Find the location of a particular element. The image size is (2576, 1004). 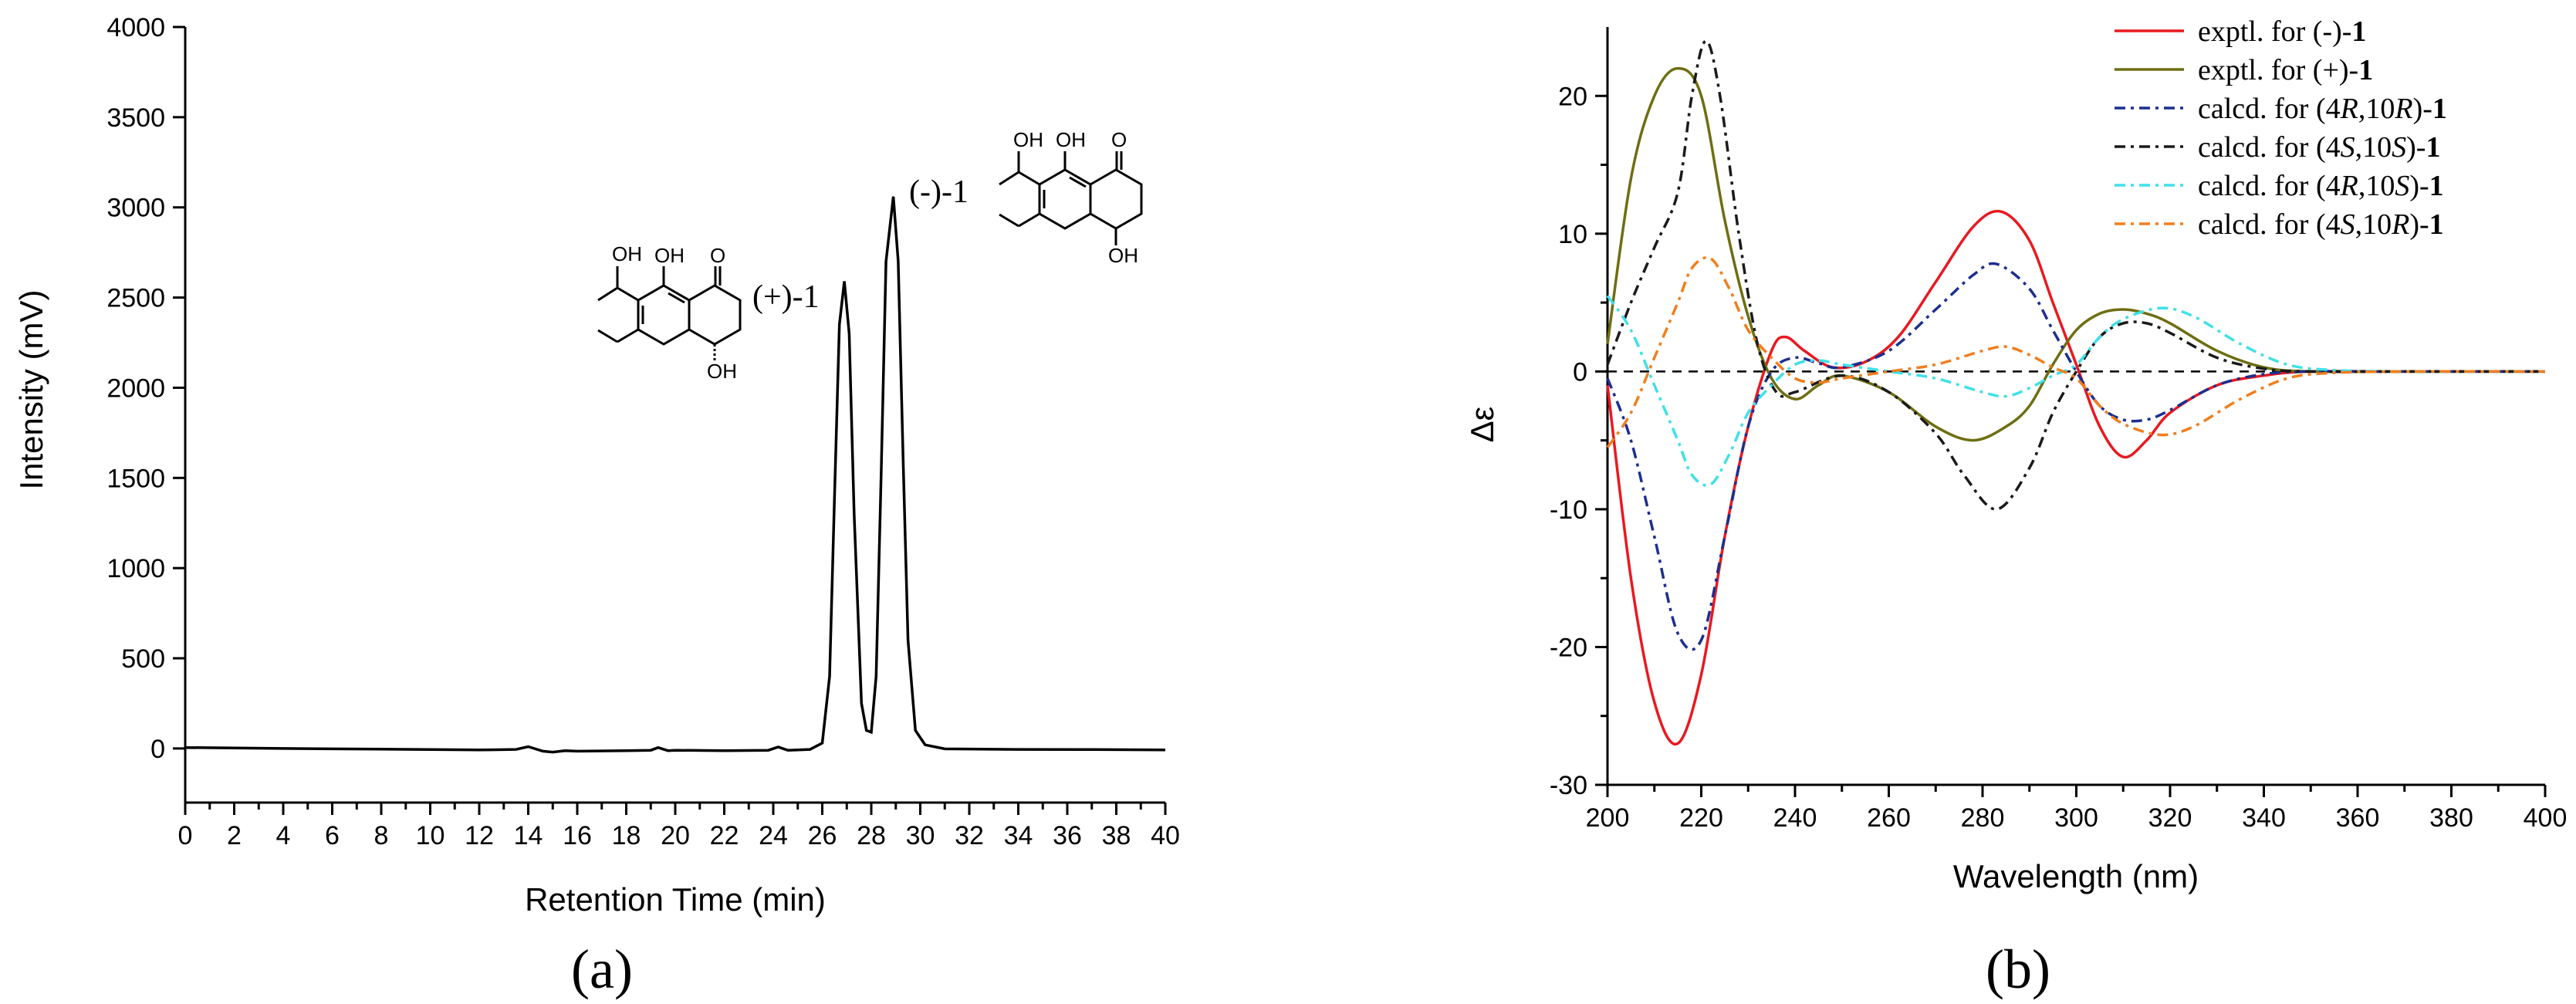

x-tick-label-a: 10 is located at coordinates (430, 835).